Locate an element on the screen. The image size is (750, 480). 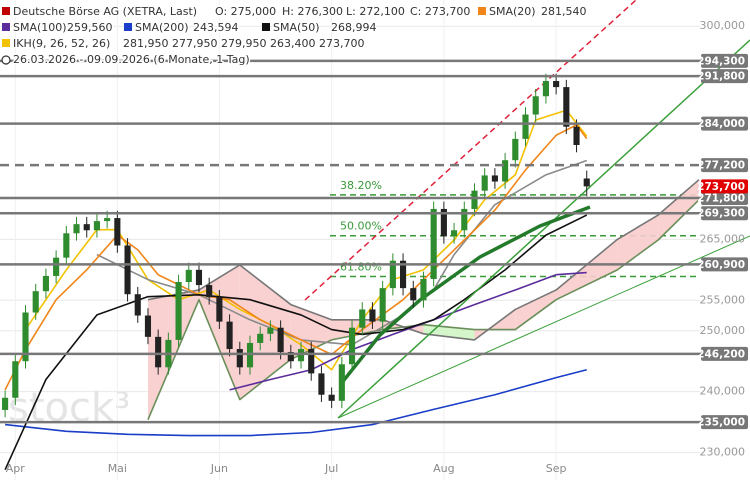
legend-ohlc: O: 275,000 is located at coordinates (245, 11).